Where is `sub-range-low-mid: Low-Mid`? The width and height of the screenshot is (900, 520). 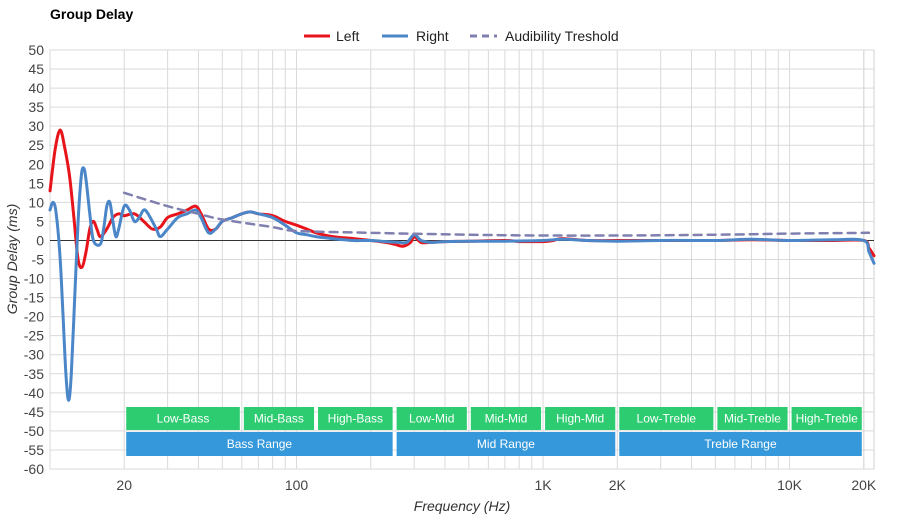 sub-range-low-mid: Low-Mid is located at coordinates (431, 418).